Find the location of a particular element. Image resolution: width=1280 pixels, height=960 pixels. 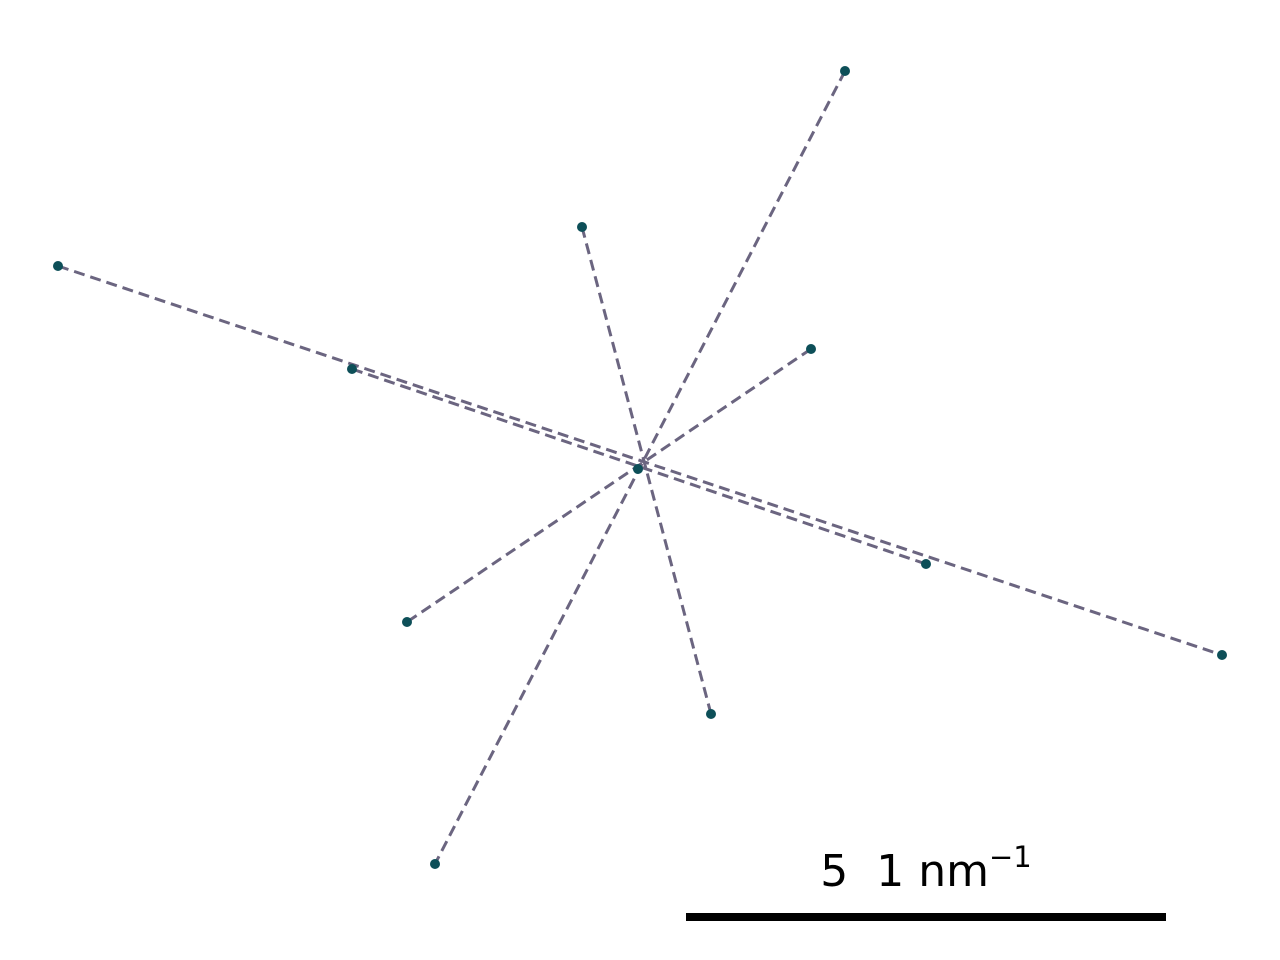

center-spot is located at coordinates (638, 469).